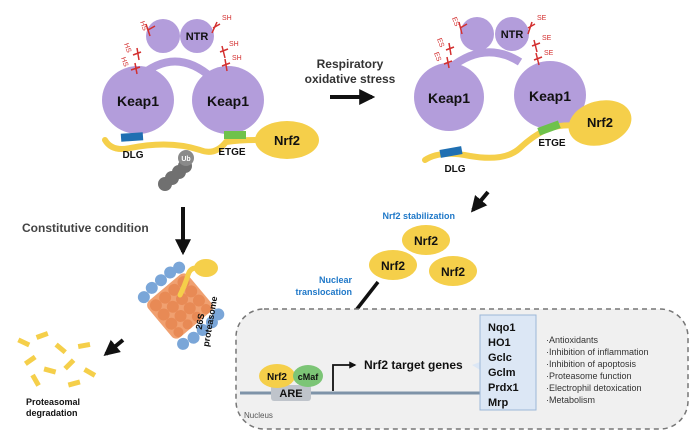 The height and width of the screenshot is (440, 696). I want to click on function-item: ·Antioxidants, so click(572, 340).